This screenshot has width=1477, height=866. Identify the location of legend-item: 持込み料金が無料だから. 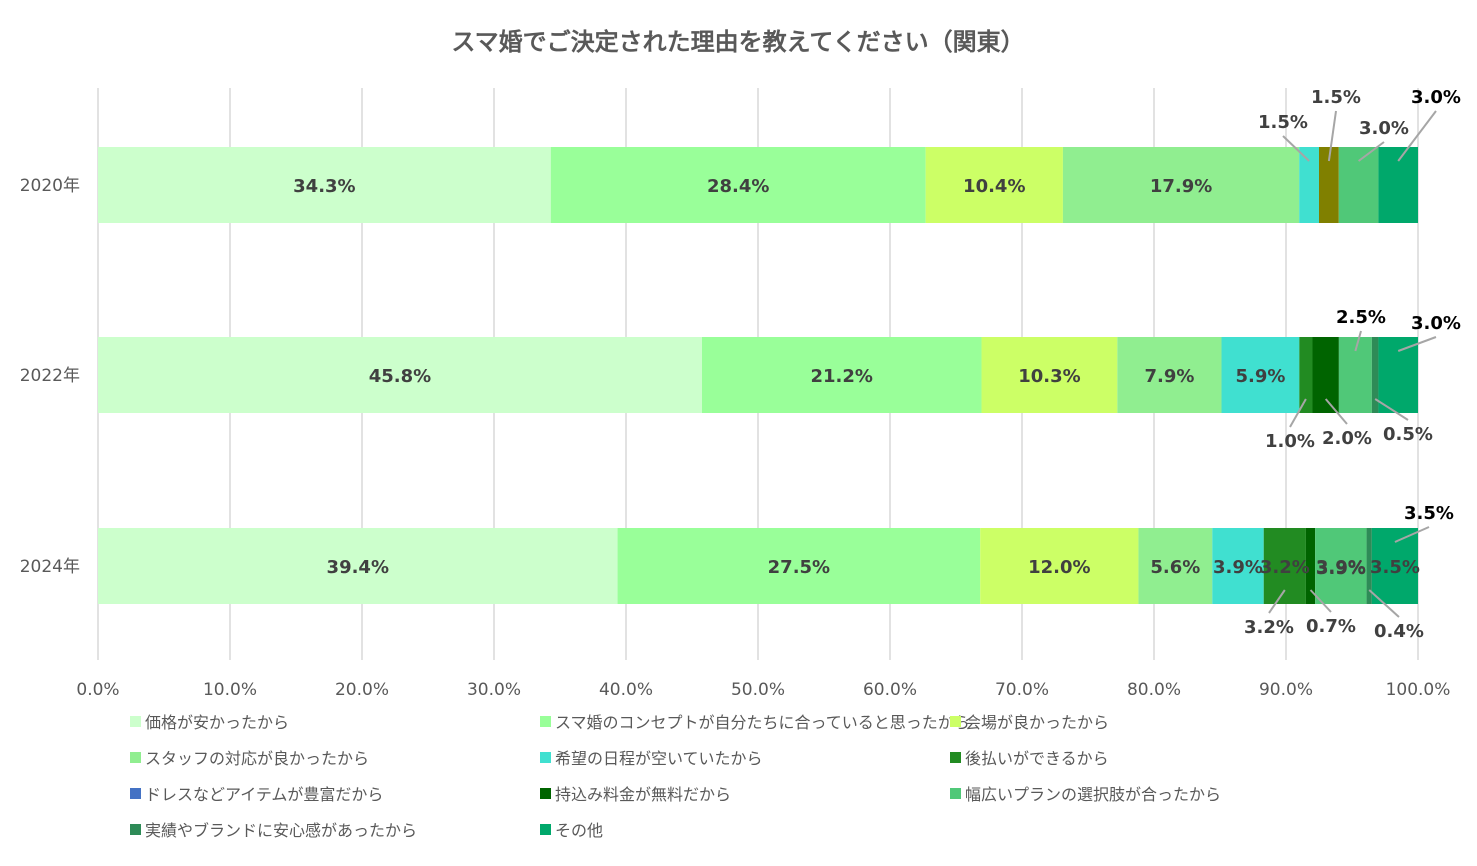
(635, 794).